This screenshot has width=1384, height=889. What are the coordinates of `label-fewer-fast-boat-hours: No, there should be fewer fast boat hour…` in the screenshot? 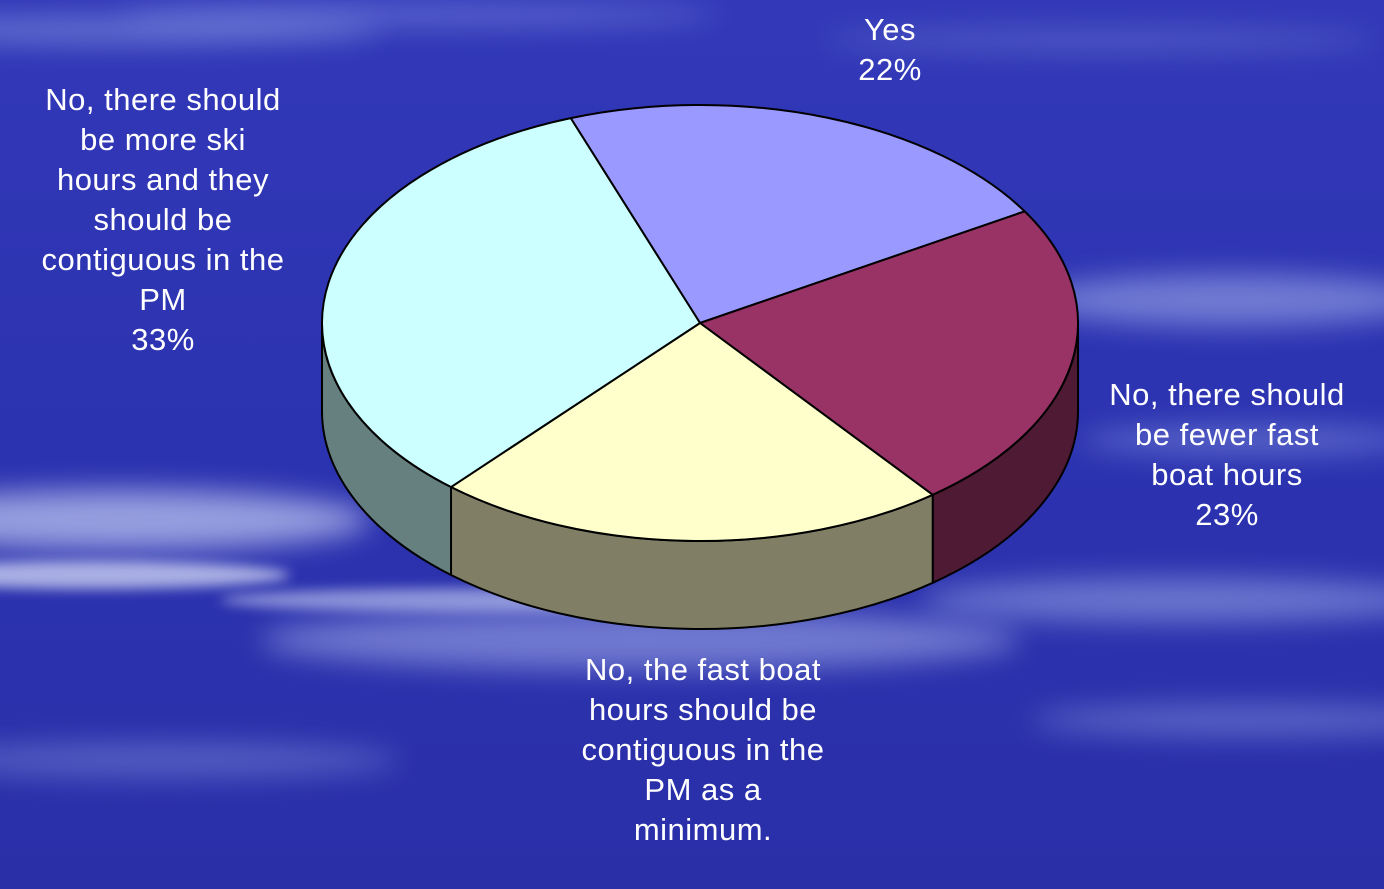 It's located at (1227, 454).